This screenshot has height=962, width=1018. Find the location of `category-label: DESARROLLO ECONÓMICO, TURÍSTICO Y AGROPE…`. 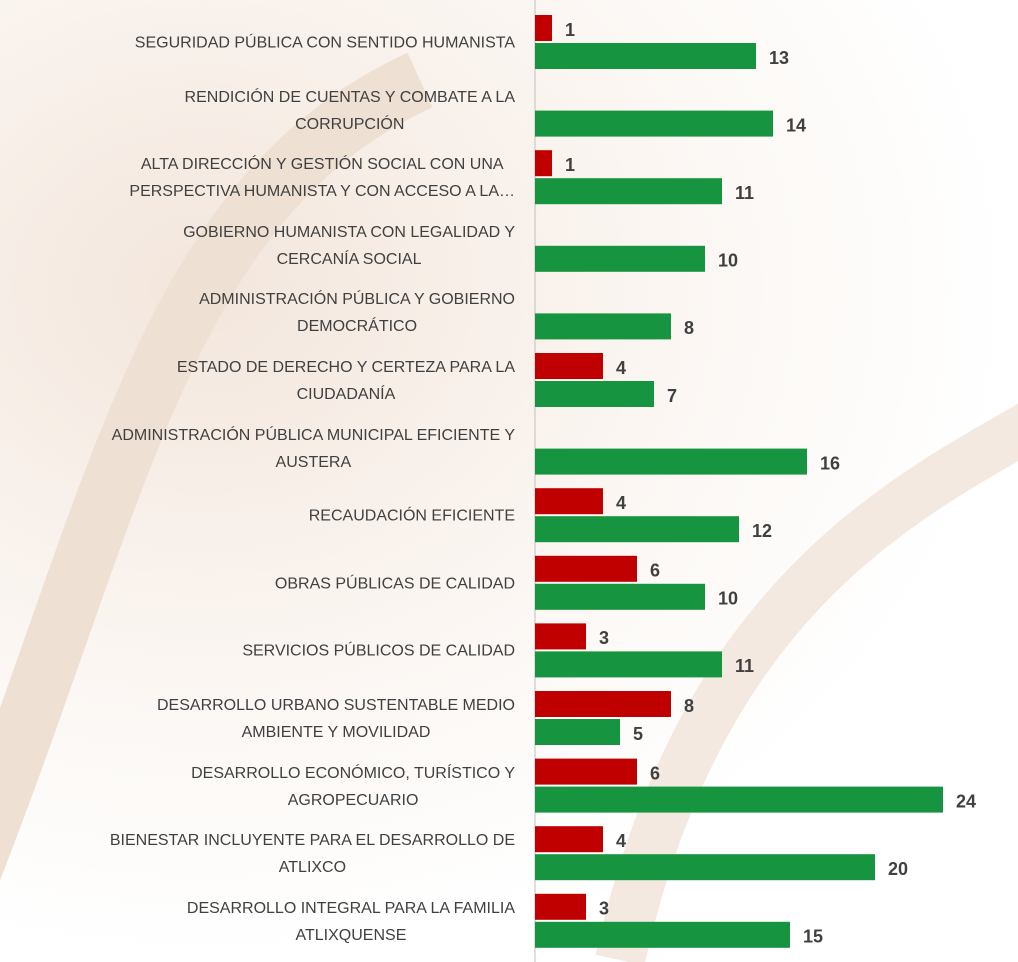

category-label: DESARROLLO ECONÓMICO, TURÍSTICO Y AGROPE… is located at coordinates (353, 786).